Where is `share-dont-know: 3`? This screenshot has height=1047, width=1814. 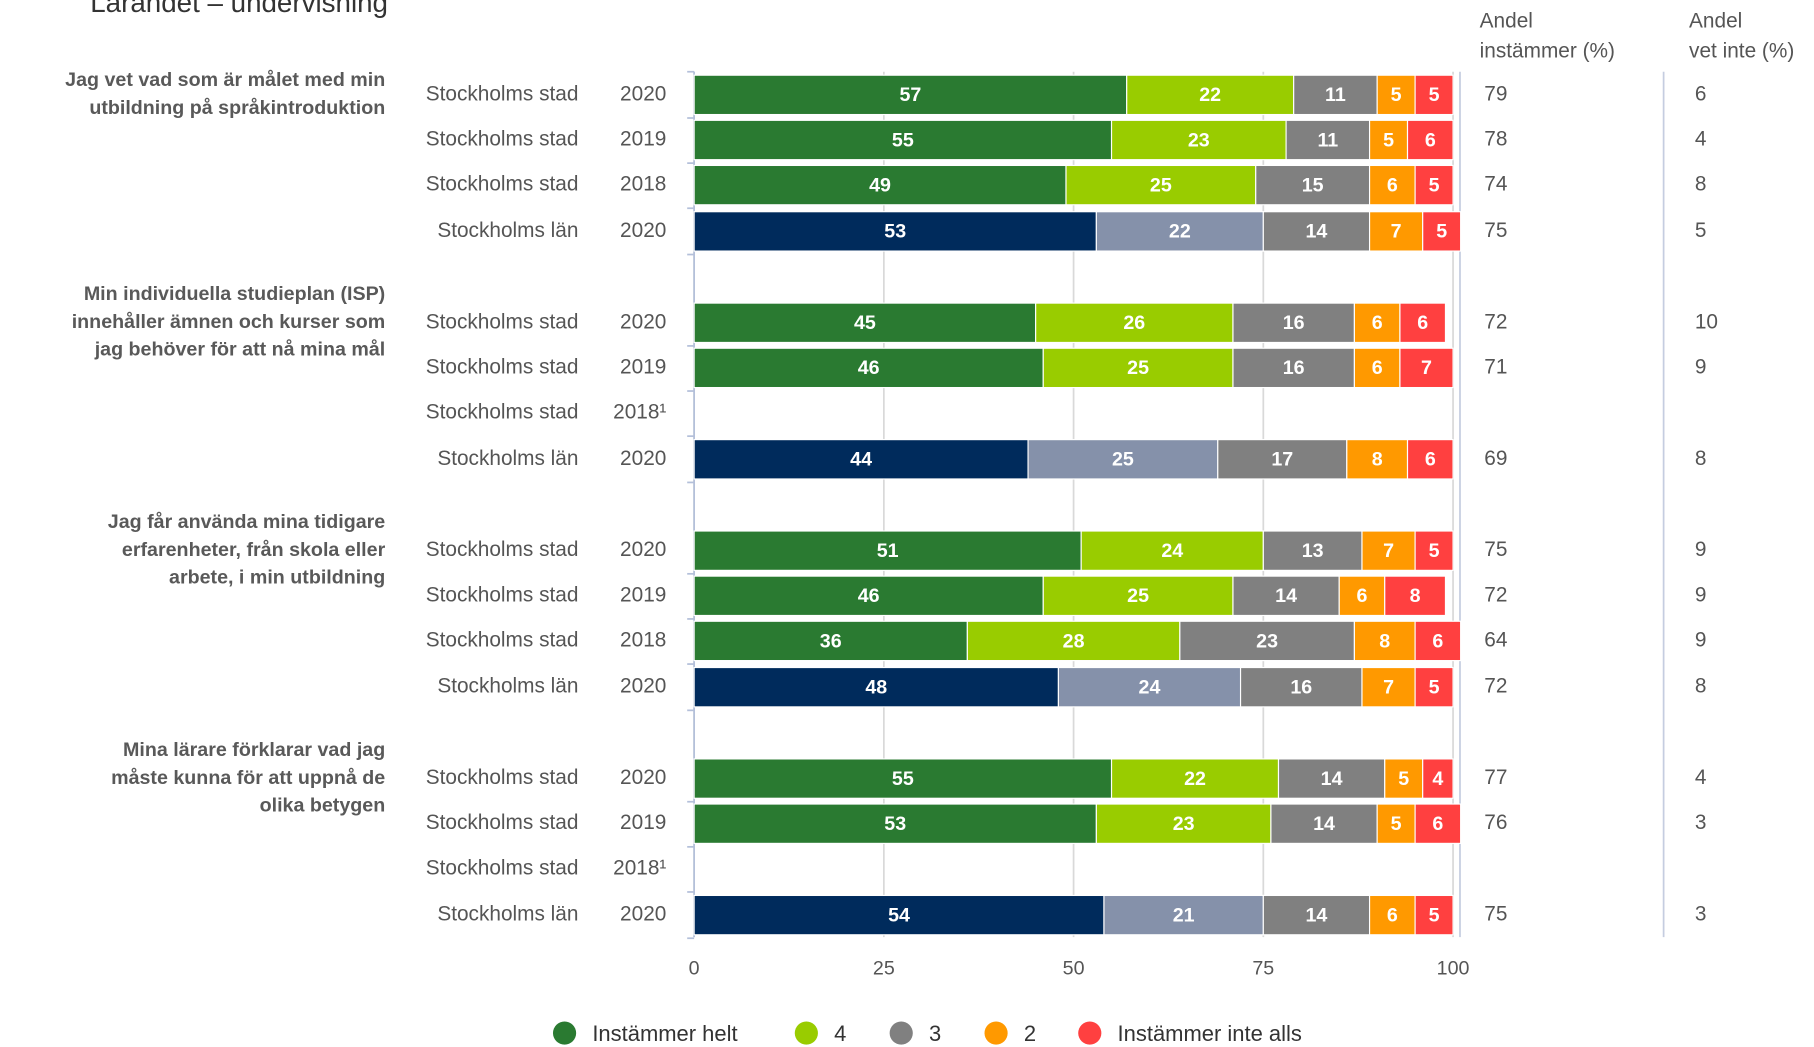 share-dont-know: 3 is located at coordinates (1701, 914).